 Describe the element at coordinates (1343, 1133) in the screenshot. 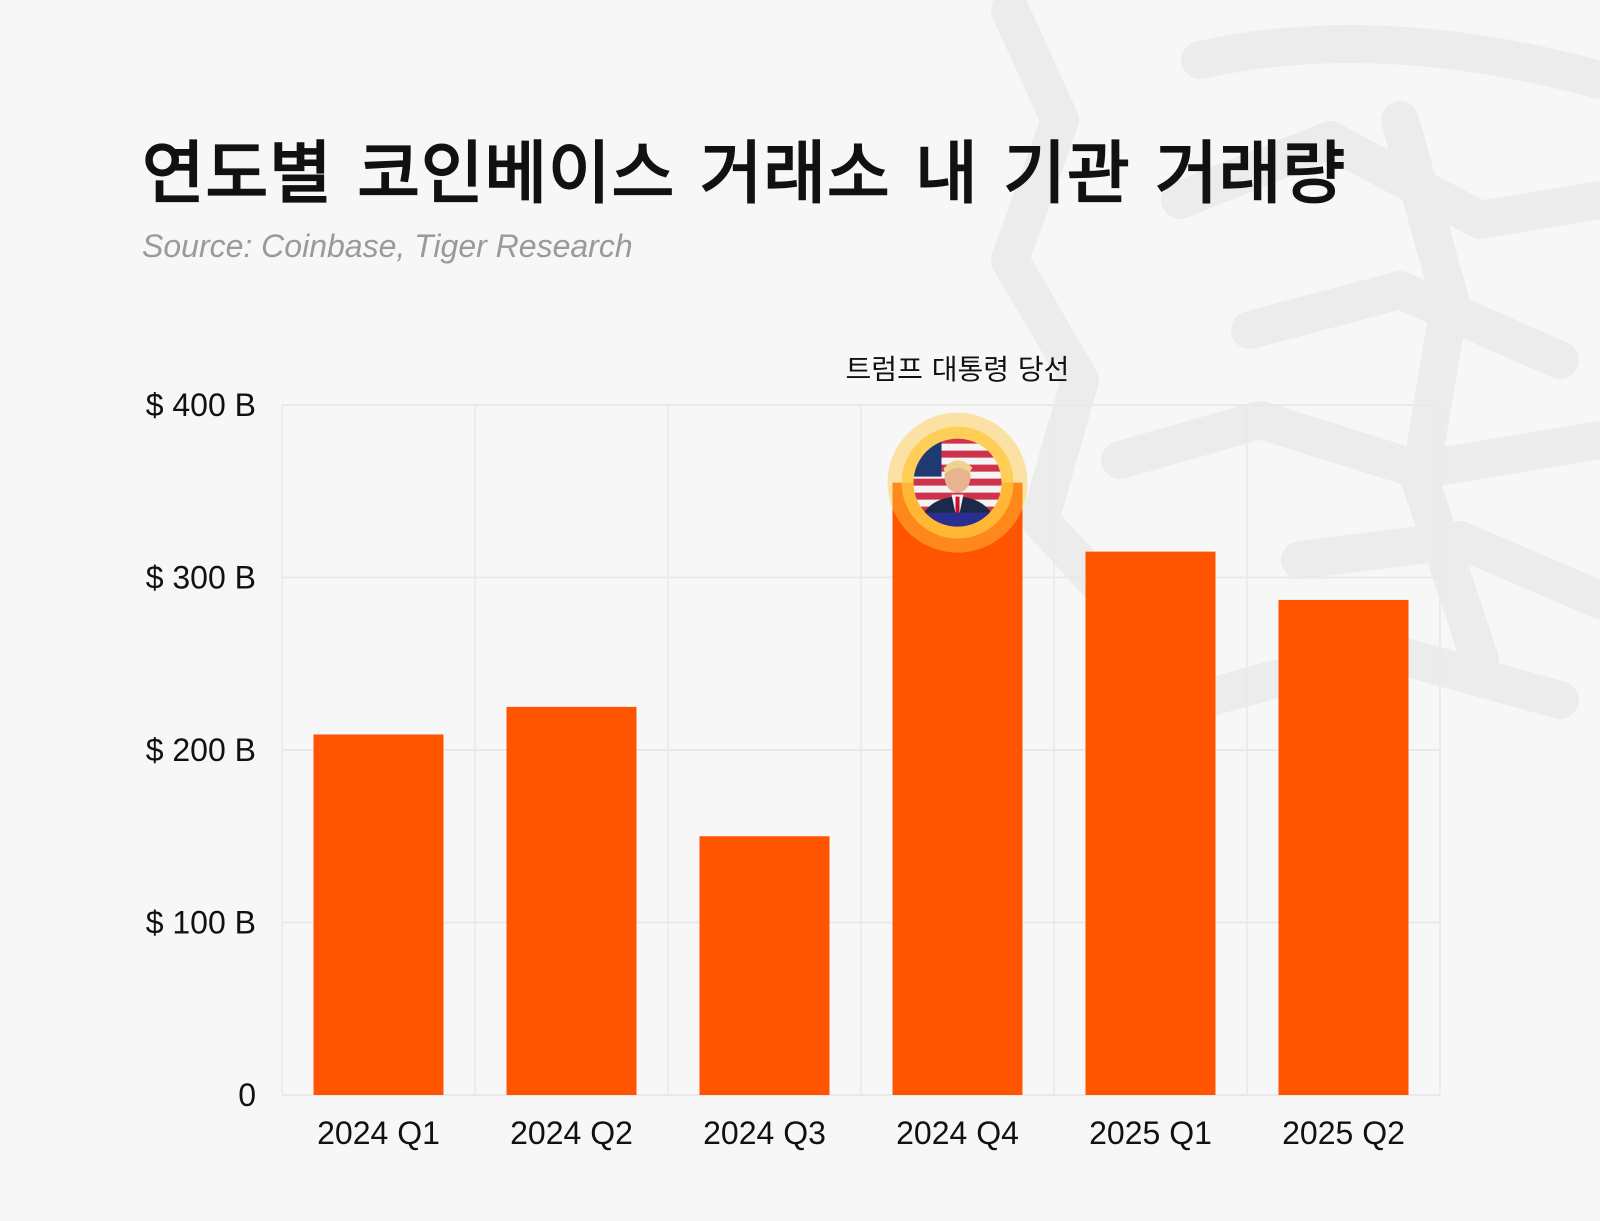

I see `x-tick-label: 2025 Q2` at that location.